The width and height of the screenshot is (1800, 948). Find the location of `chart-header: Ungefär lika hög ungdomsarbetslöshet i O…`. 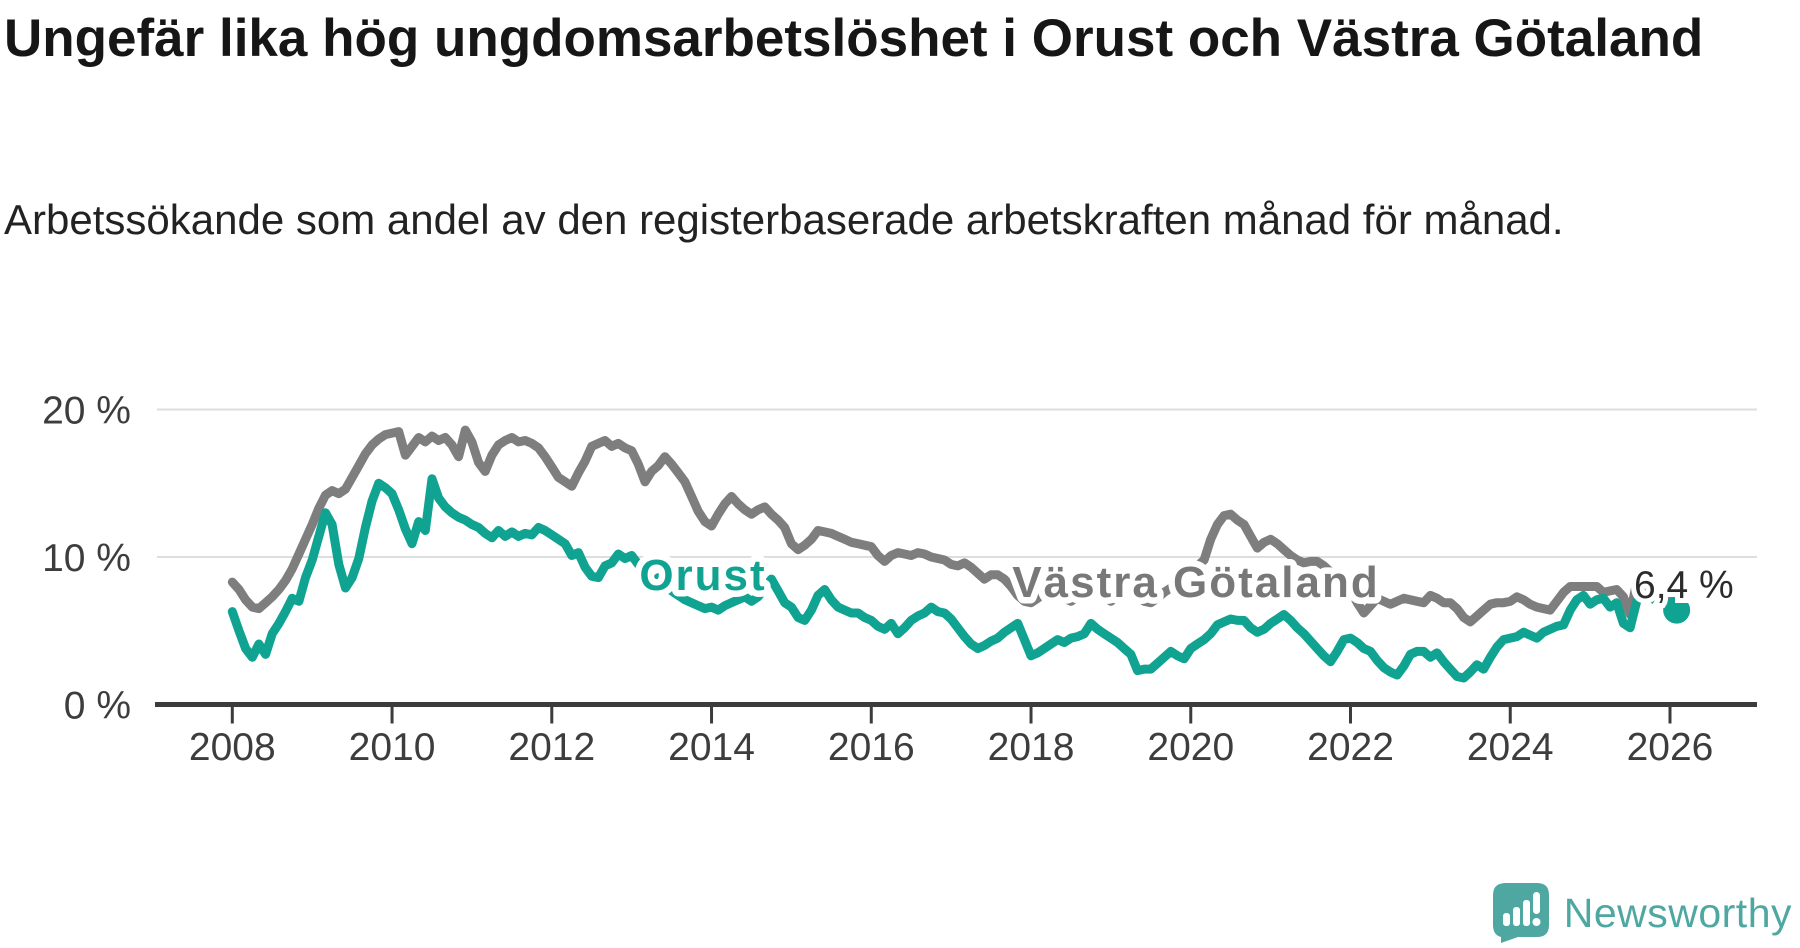

chart-header: Ungefär lika hög ungdomsarbetslöshet i O… is located at coordinates (874, 39).